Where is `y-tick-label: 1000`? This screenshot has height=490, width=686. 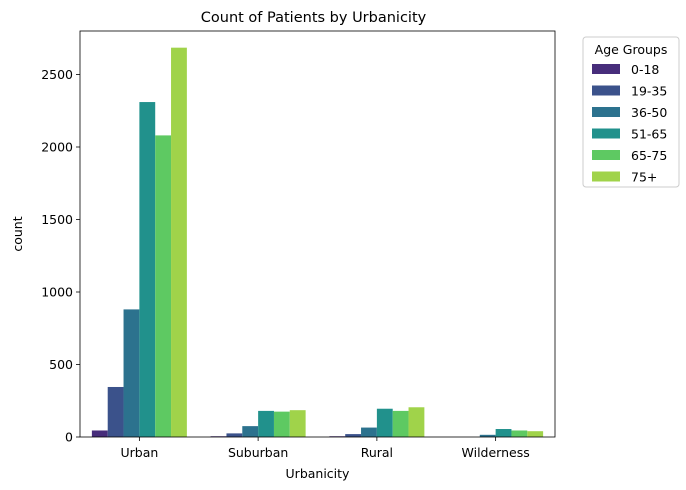
y-tick-label: 1000 is located at coordinates (57, 292).